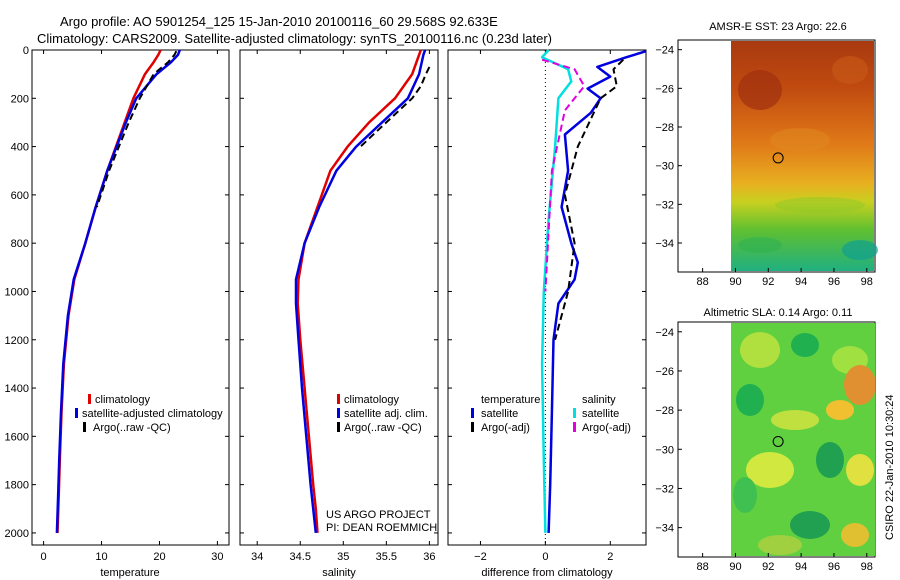 The width and height of the screenshot is (900, 580). Describe the element at coordinates (867, 567) in the screenshot. I see `map-xtick-label-sla_map-5: 98` at that location.